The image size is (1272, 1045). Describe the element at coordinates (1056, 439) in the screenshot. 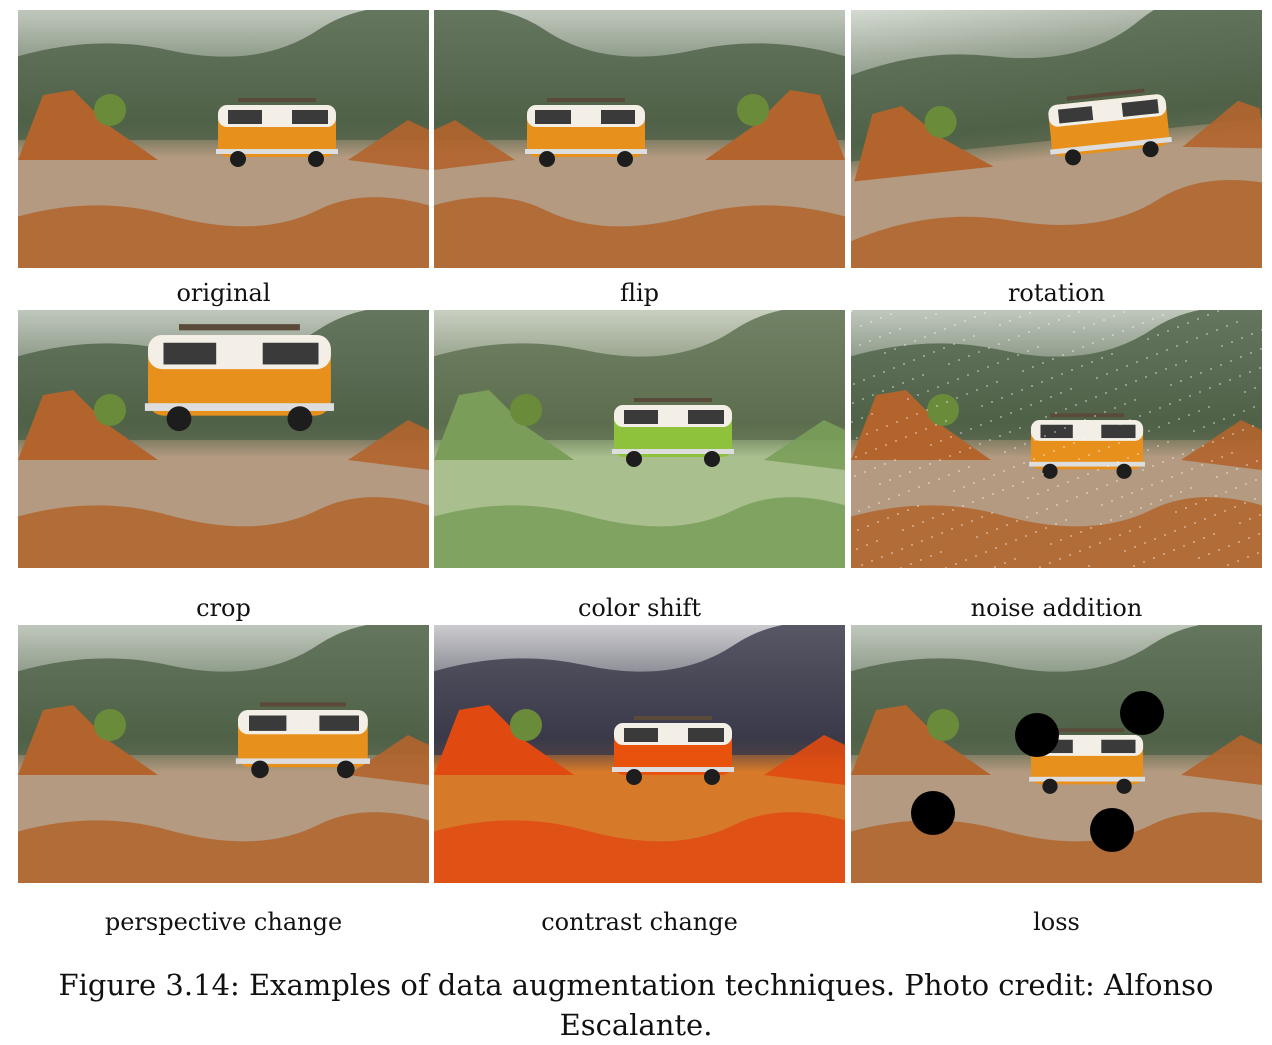

I see `panel-noise-addition` at that location.